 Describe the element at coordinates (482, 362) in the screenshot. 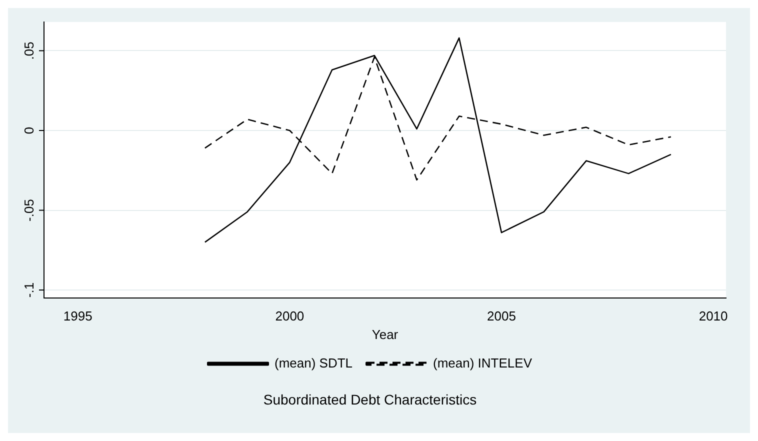

I see `legend-label: (mean) INTELEV` at that location.